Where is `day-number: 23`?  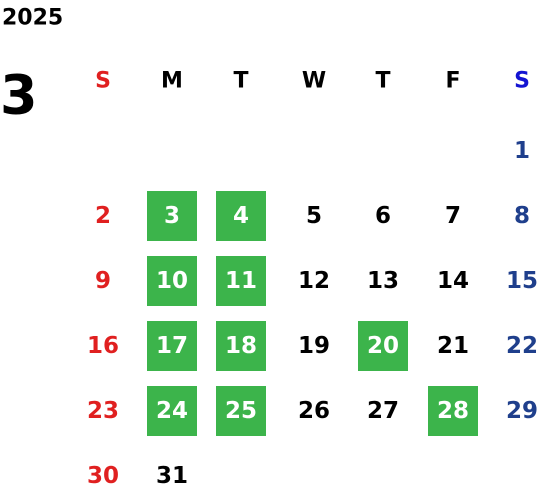 day-number: 23 is located at coordinates (103, 411).